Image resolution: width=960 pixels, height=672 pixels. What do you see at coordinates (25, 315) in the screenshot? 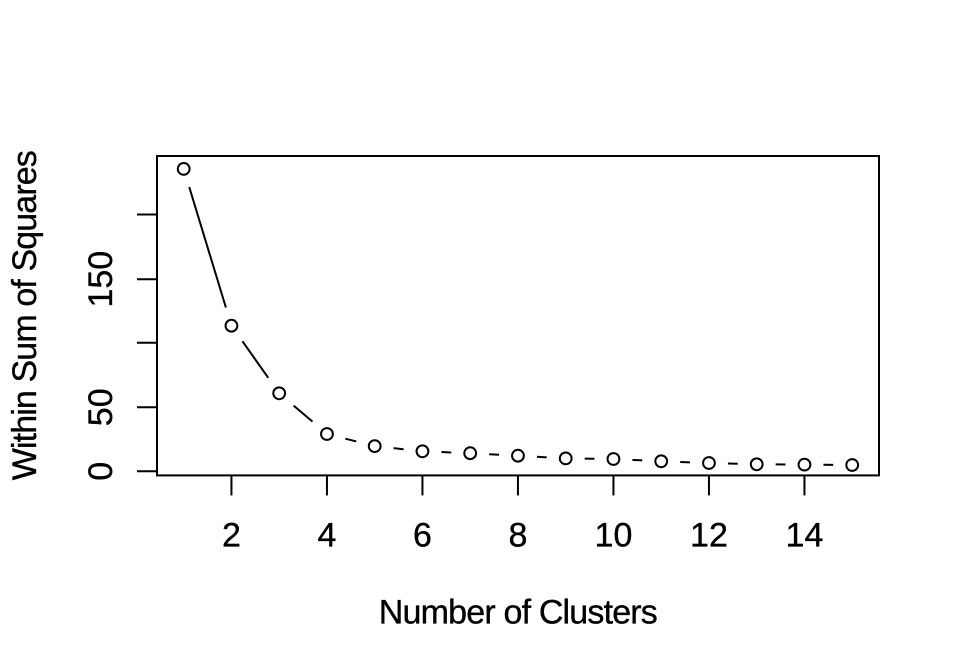
I see `svg-text: Within Sum of Squares` at bounding box center [25, 315].